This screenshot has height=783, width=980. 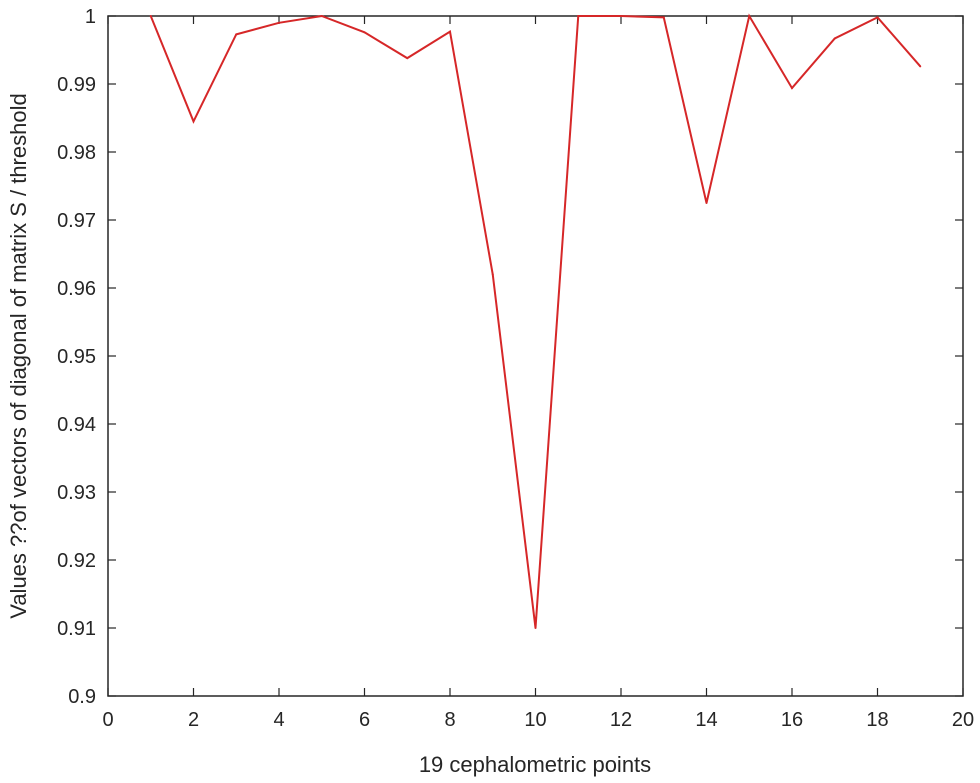 I want to click on x-tick-label: 8, so click(x=449, y=720).